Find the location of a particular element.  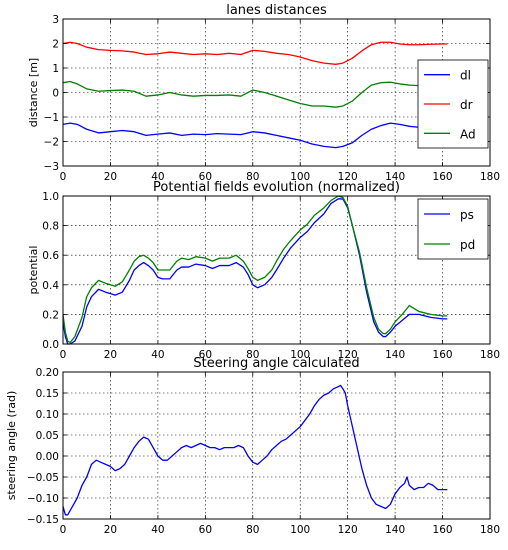

y-axis-label: steering angle (rad) is located at coordinates (11, 445).